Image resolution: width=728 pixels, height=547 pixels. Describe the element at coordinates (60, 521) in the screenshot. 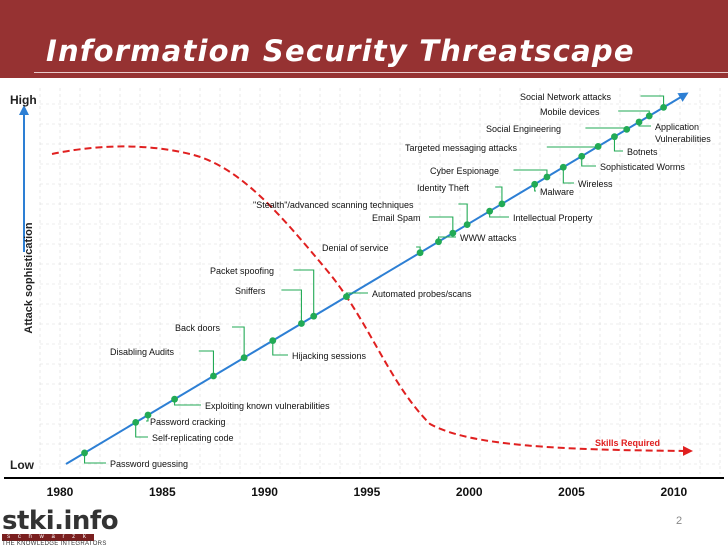

I see `logo-wordmark: stki.info` at that location.